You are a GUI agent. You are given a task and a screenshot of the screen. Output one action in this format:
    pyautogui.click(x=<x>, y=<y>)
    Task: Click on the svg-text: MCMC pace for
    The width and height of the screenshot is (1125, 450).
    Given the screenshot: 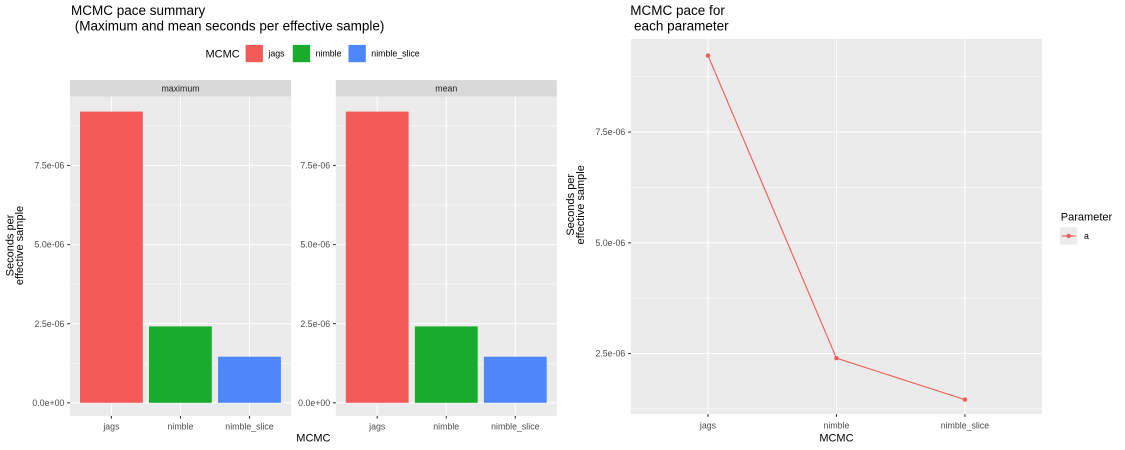 What is the action you would take?
    pyautogui.click(x=677, y=10)
    